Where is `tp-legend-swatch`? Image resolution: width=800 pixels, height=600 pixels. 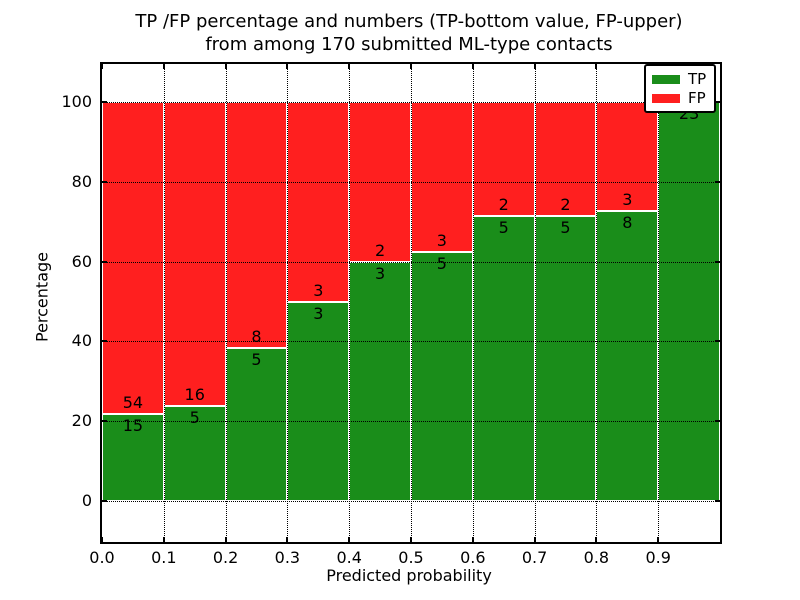 tp-legend-swatch is located at coordinates (666, 79).